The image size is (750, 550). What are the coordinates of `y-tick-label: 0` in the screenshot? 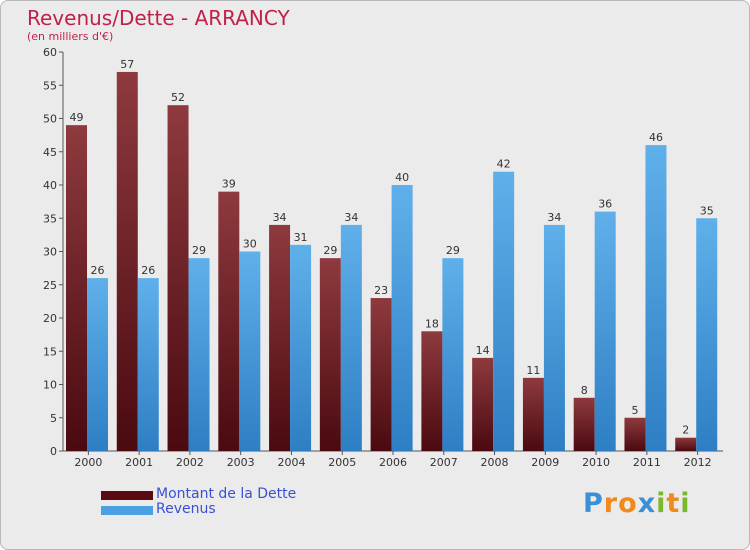 It's located at (53, 451).